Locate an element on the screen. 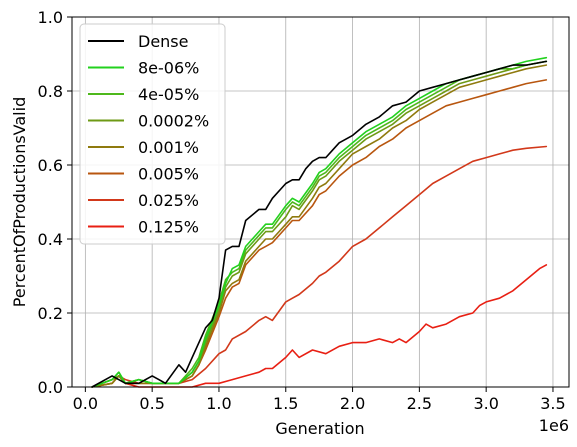 The image size is (577, 447). legend-label: 0.005% is located at coordinates (168, 174).